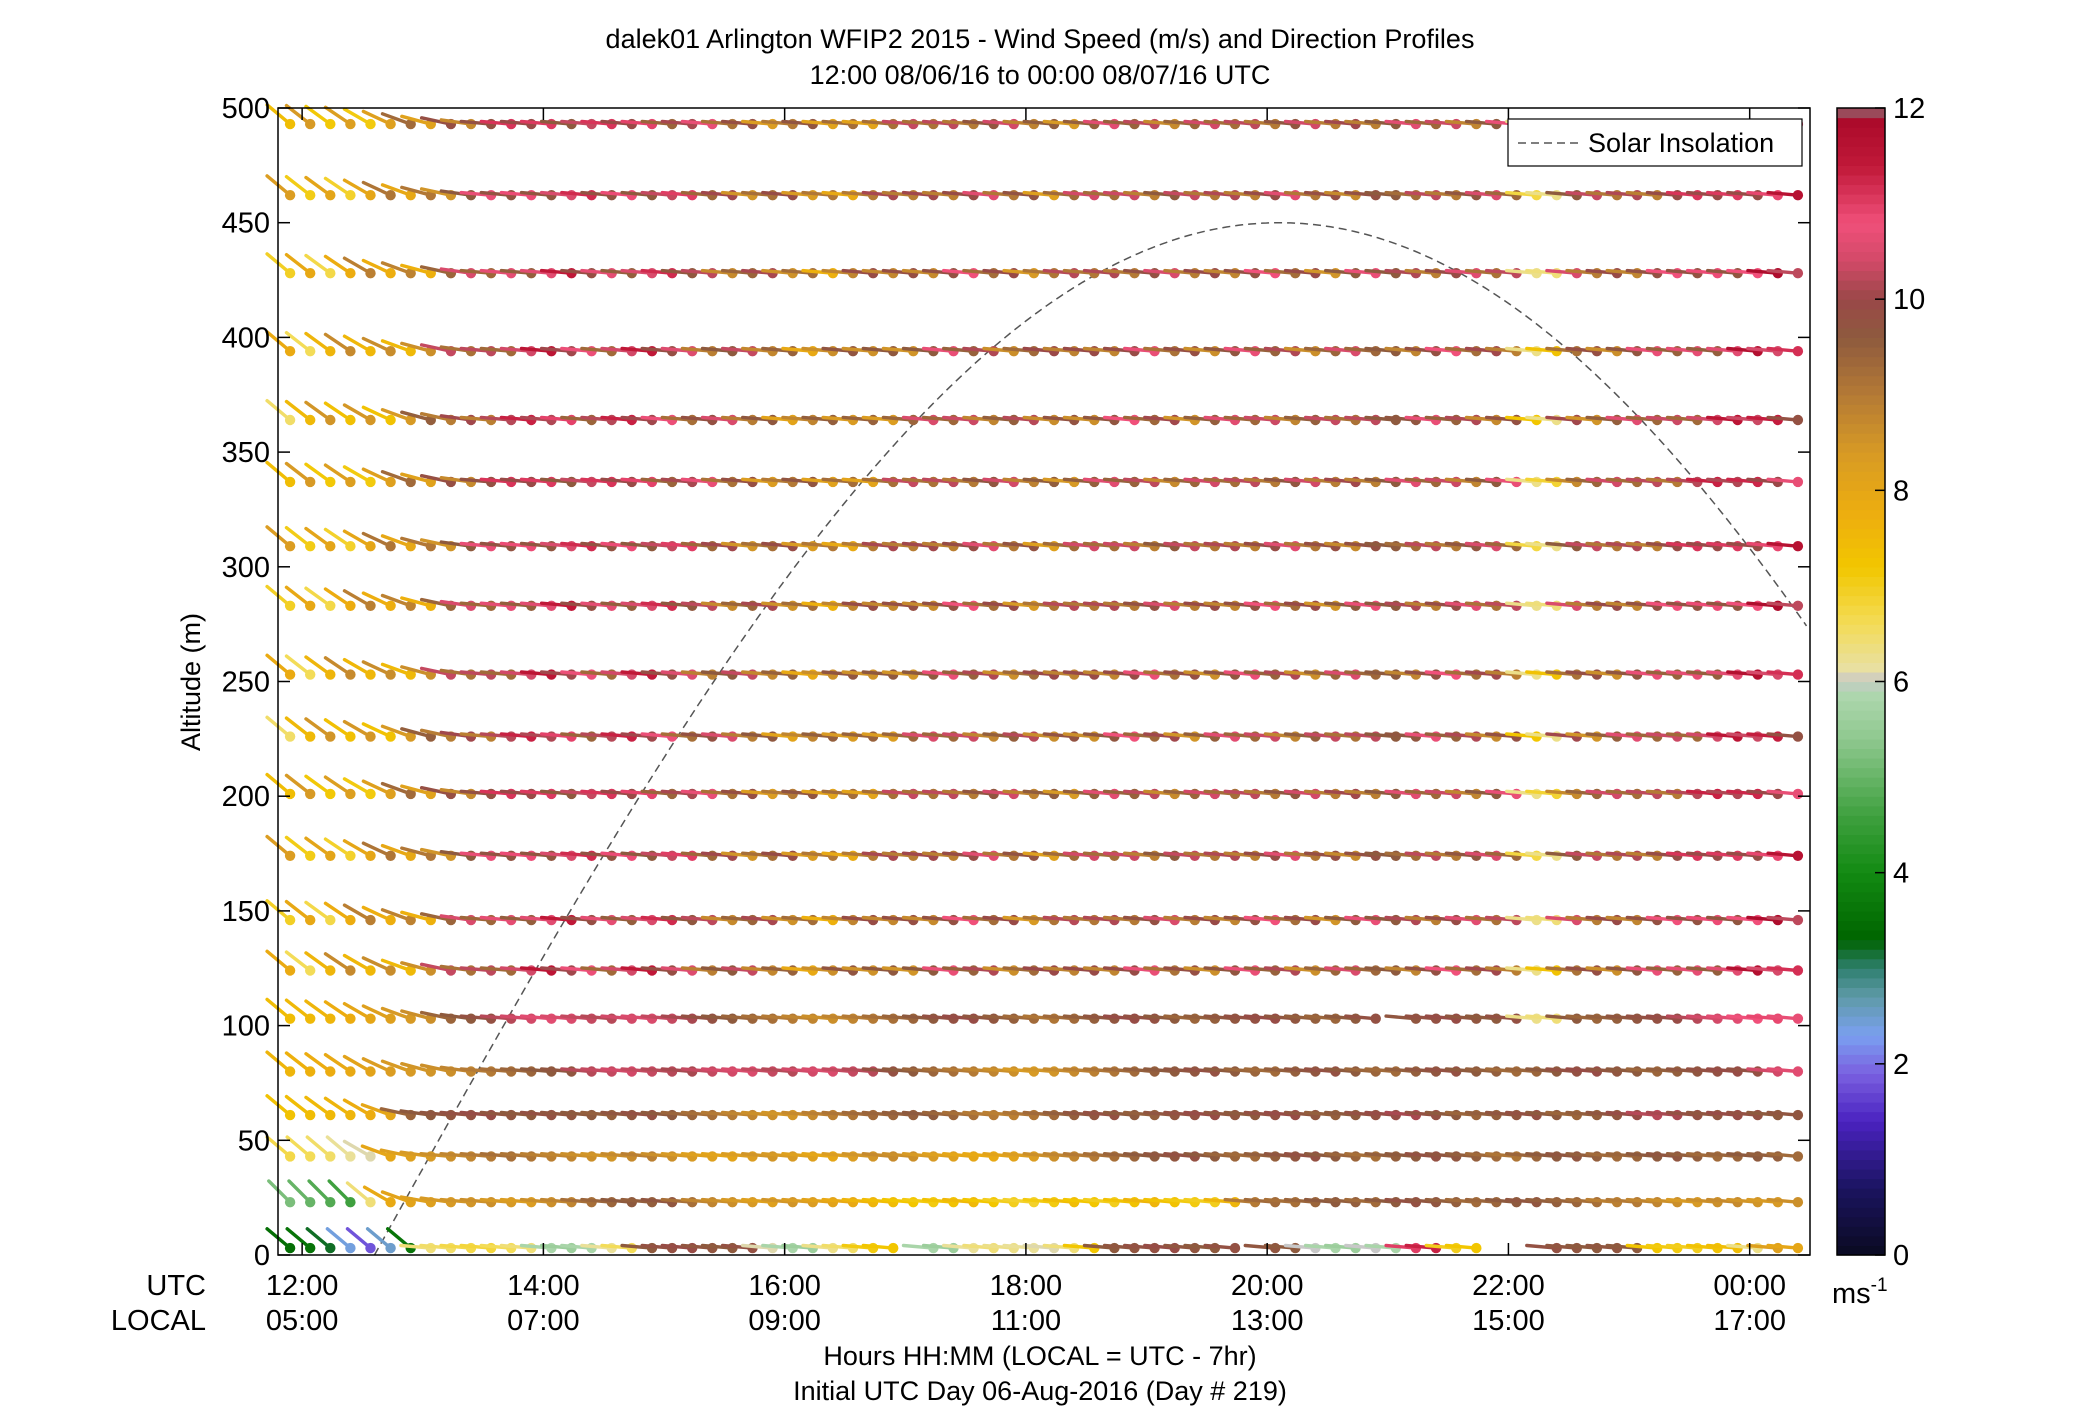 The image size is (2098, 1425). What do you see at coordinates (1034, 343) in the screenshot?
I see `wind-row-394m` at bounding box center [1034, 343].